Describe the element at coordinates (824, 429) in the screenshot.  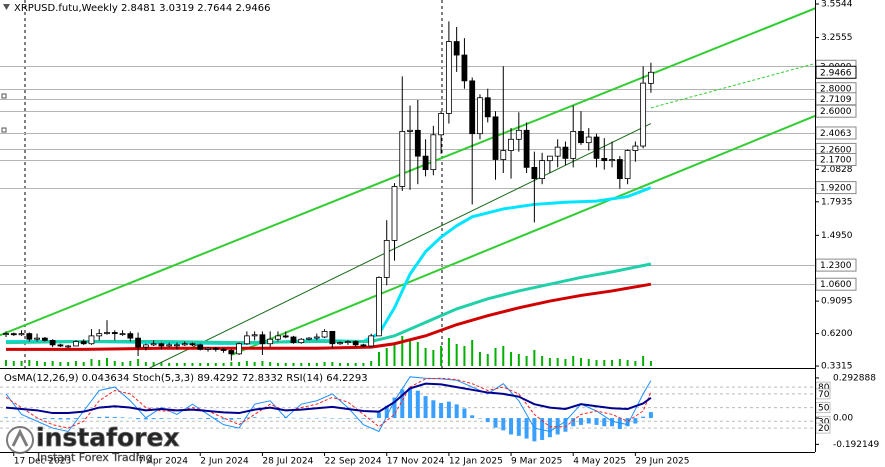
I see `indicator-tick-label: 20` at that location.